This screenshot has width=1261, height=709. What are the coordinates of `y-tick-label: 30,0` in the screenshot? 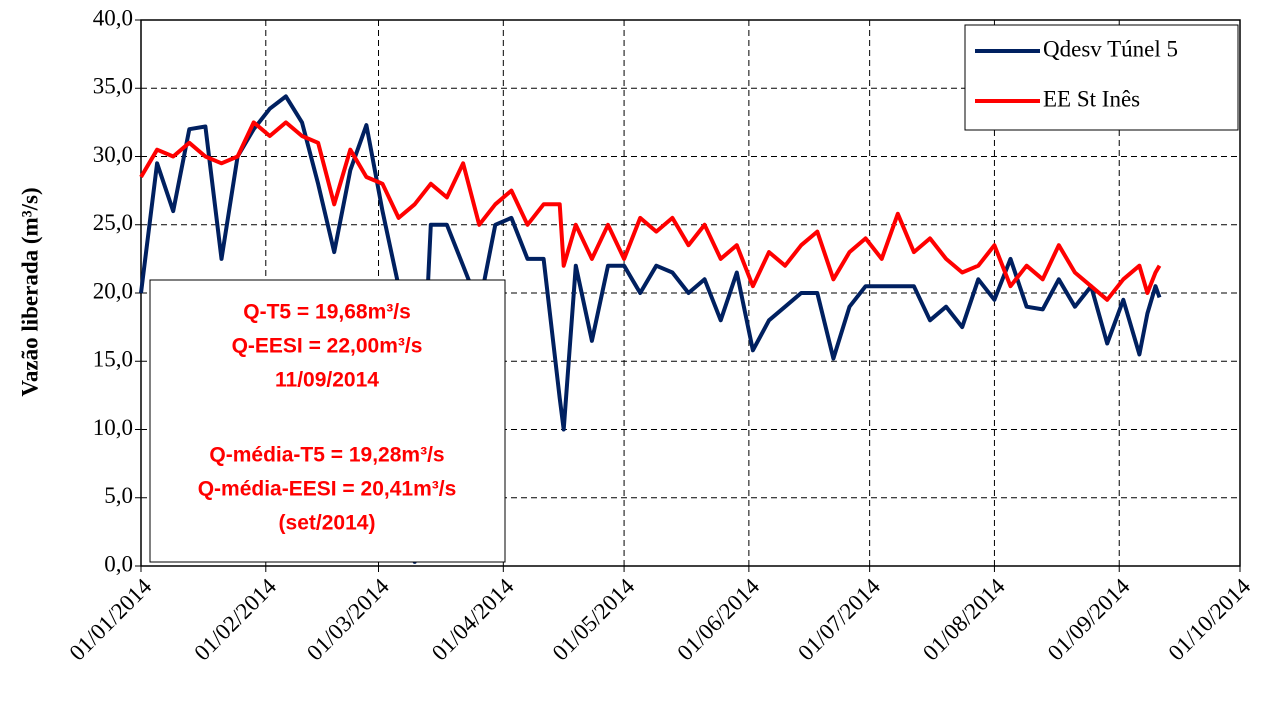 It's located at (113, 154).